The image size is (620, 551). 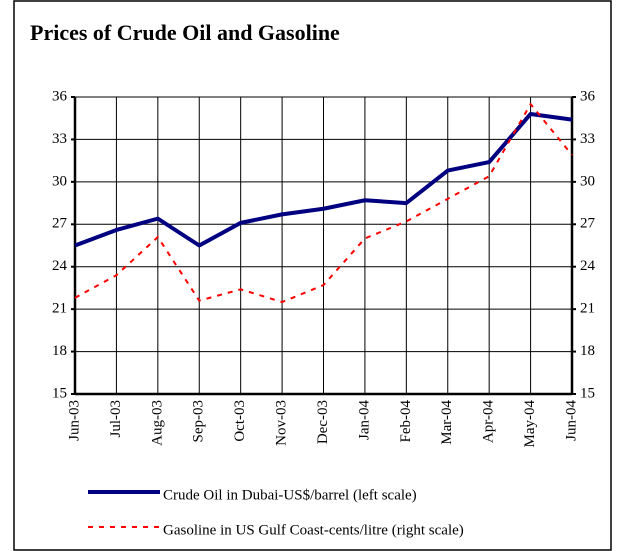 What do you see at coordinates (157, 423) in the screenshot?
I see `x-tick-label: Aug-03` at bounding box center [157, 423].